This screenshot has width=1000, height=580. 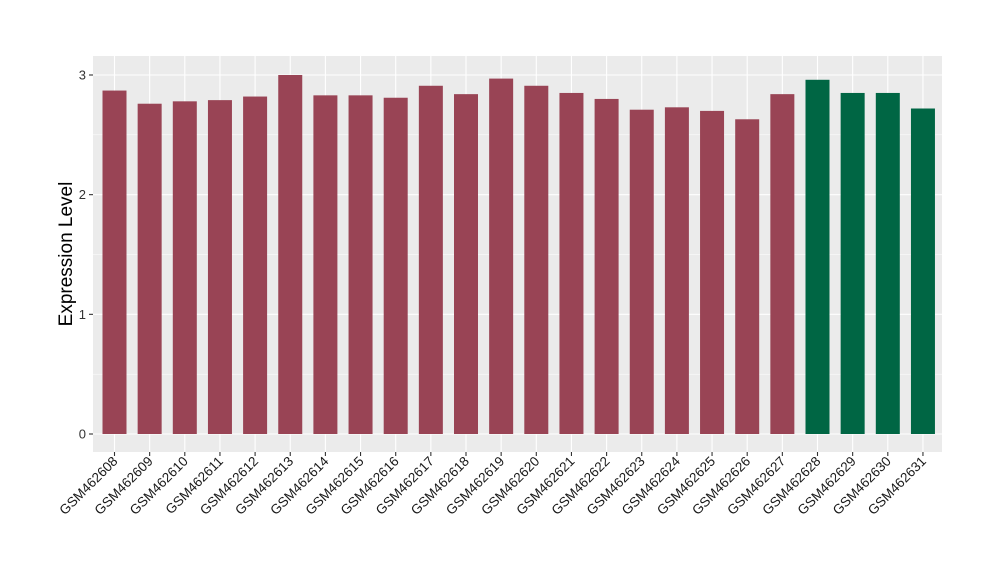 I want to click on y-axis-title: Expression Level, so click(x=66, y=254).